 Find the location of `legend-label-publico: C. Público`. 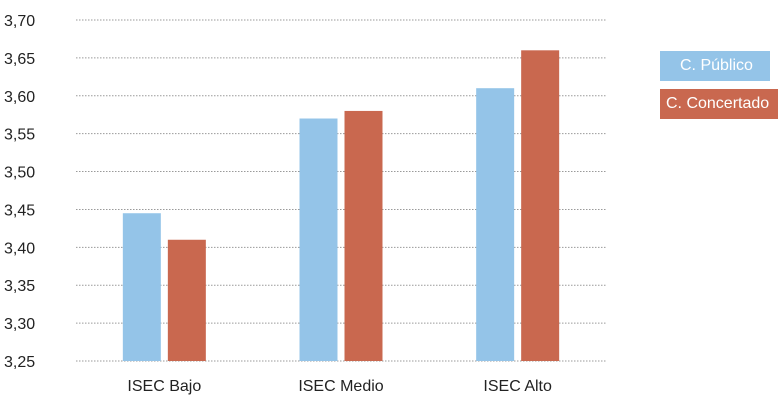

legend-label-publico: C. Público is located at coordinates (716, 65).